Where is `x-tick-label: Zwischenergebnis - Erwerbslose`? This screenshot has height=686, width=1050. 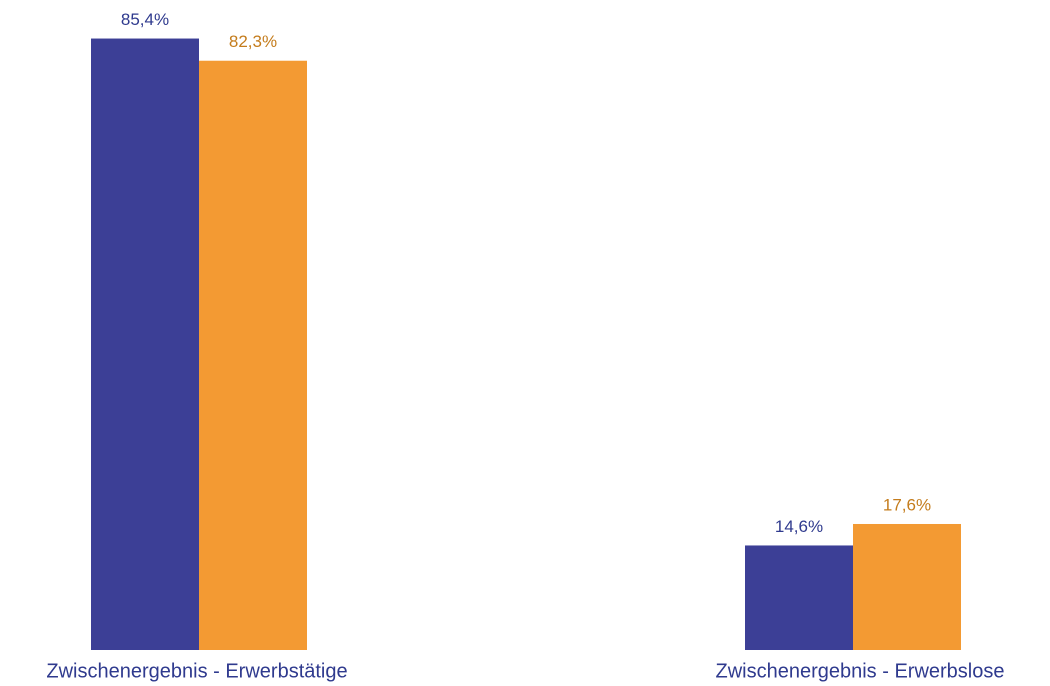
x-tick-label: Zwischenergebnis - Erwerbslose is located at coordinates (859, 671).